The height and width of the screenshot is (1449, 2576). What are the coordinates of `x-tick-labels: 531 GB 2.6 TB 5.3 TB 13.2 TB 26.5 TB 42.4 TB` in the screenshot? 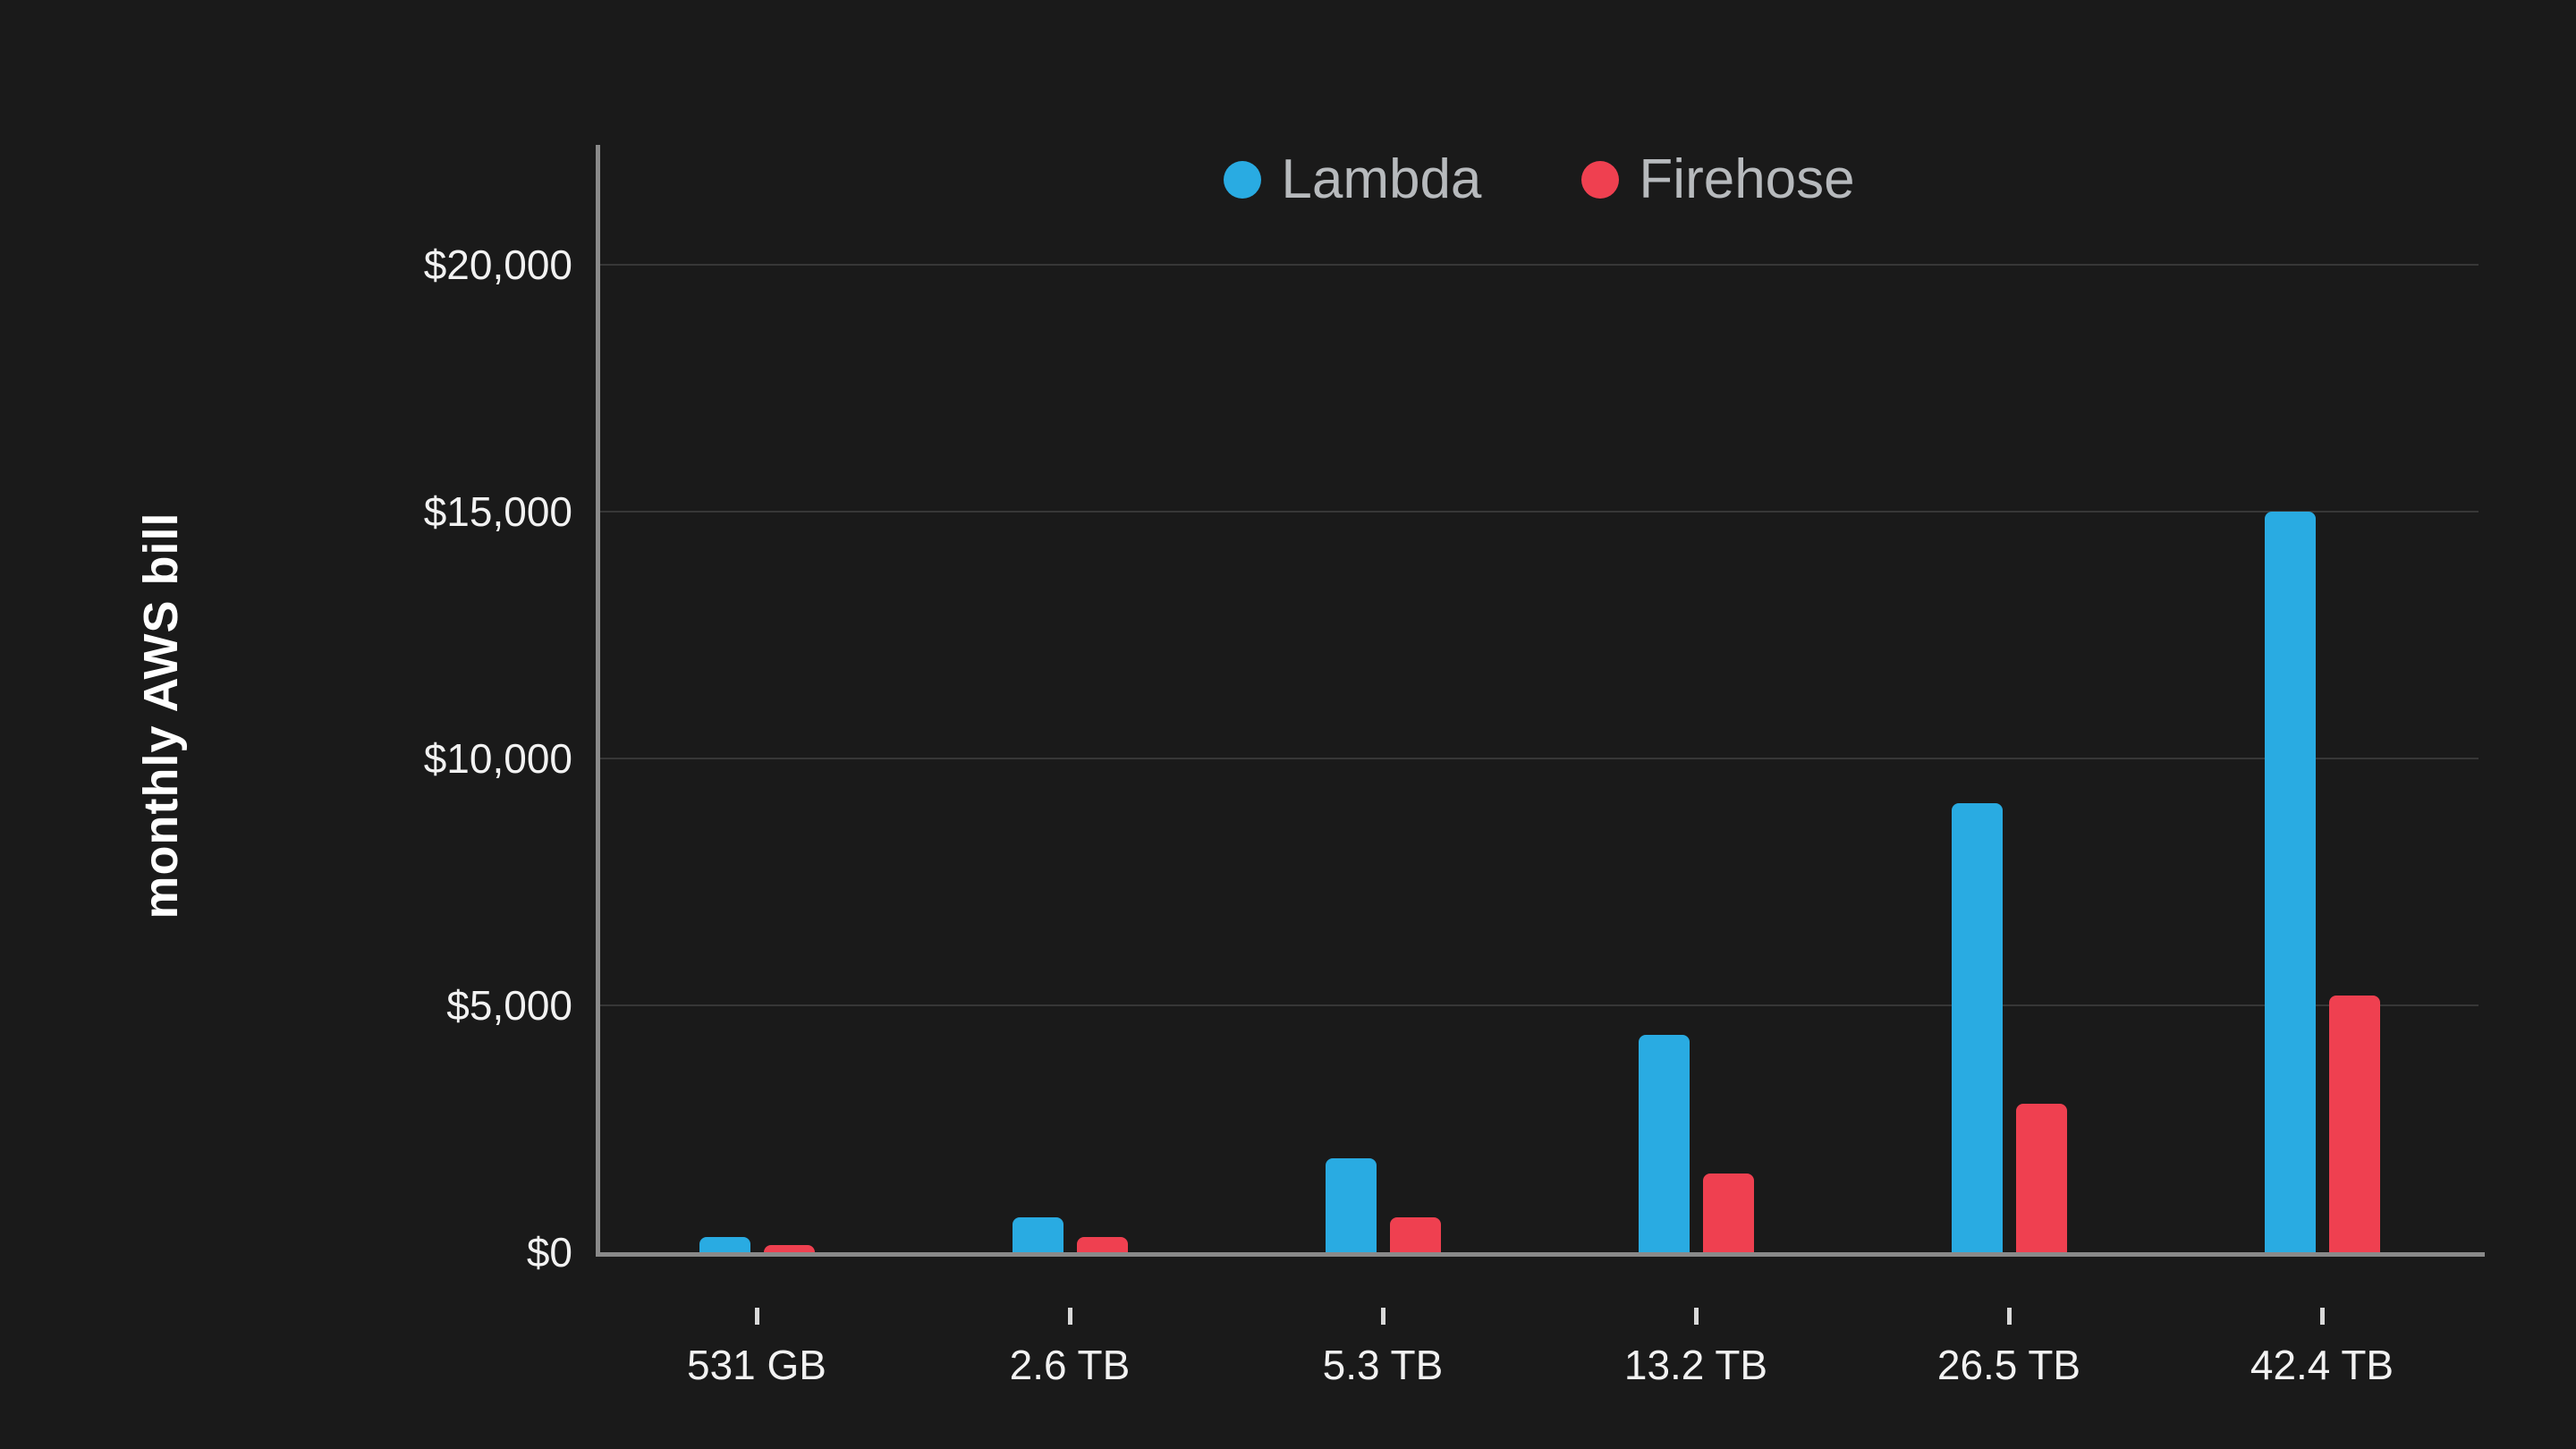 It's located at (1539, 1368).